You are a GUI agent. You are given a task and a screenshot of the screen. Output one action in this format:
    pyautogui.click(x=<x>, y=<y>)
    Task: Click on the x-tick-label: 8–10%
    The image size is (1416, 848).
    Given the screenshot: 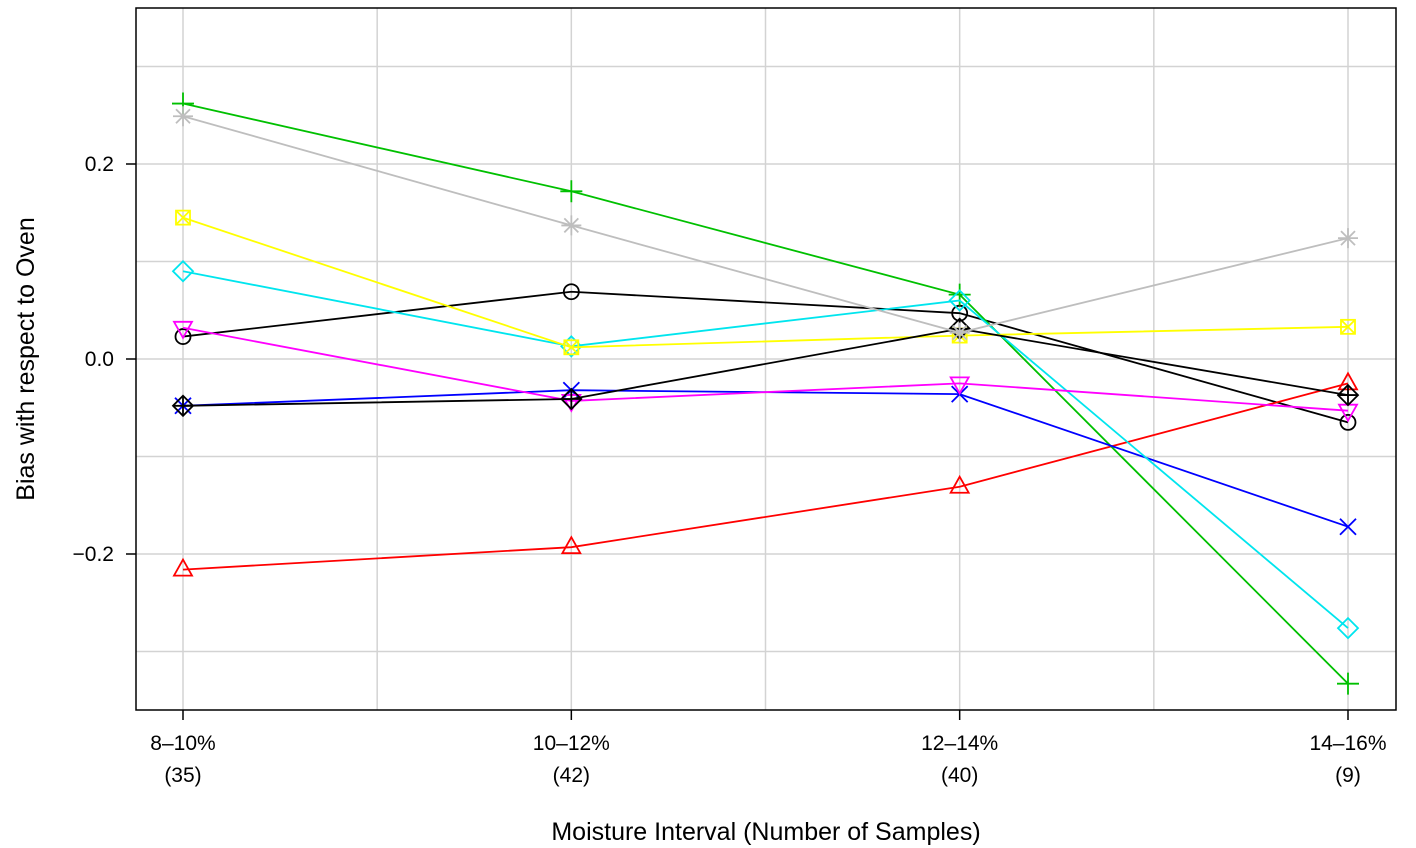 What is the action you would take?
    pyautogui.click(x=182, y=743)
    